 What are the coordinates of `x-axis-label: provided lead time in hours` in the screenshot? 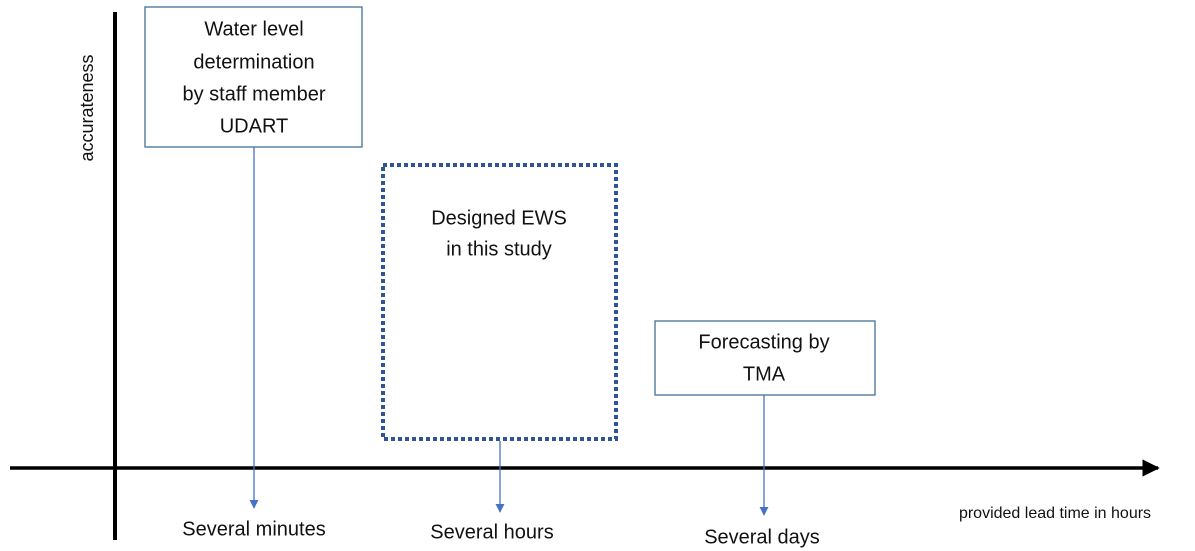 It's located at (1055, 513).